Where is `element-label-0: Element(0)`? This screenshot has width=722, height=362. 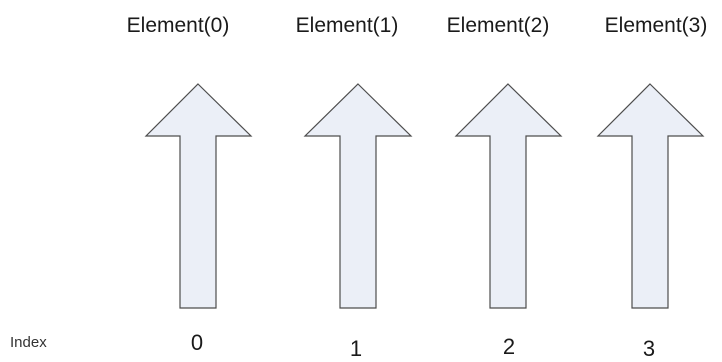
element-label-0: Element(0) is located at coordinates (178, 25).